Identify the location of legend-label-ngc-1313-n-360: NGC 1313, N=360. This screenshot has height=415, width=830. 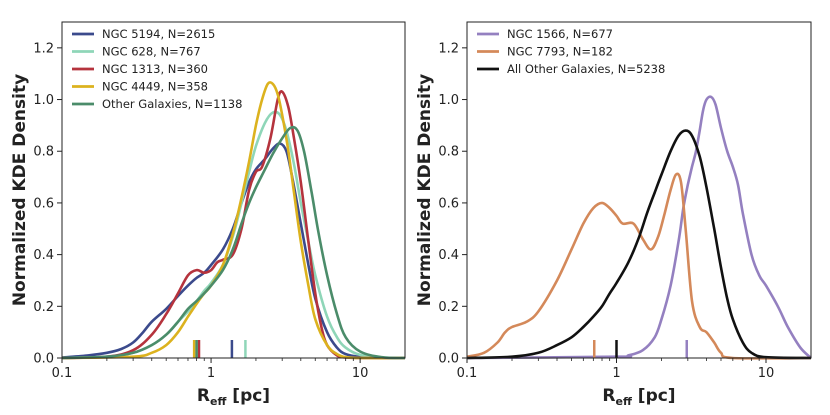
(155, 69).